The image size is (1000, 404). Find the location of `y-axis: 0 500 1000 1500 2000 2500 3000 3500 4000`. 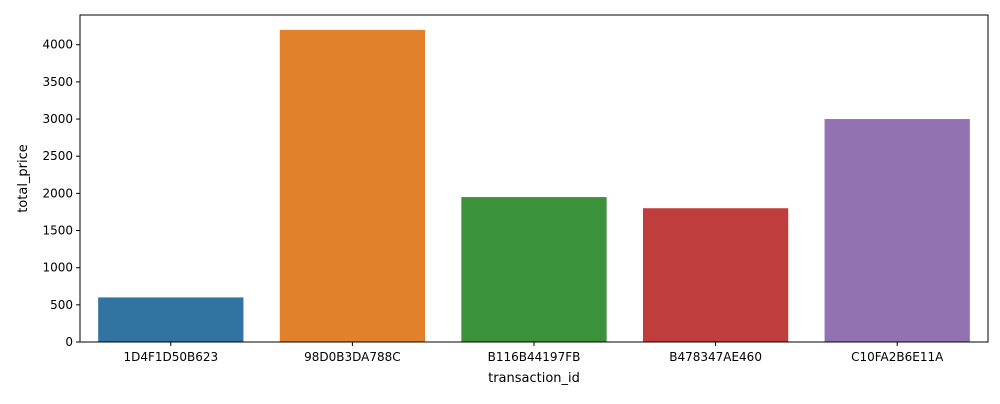

y-axis: 0 500 1000 1500 2000 2500 3000 3500 4000 is located at coordinates (61, 193).